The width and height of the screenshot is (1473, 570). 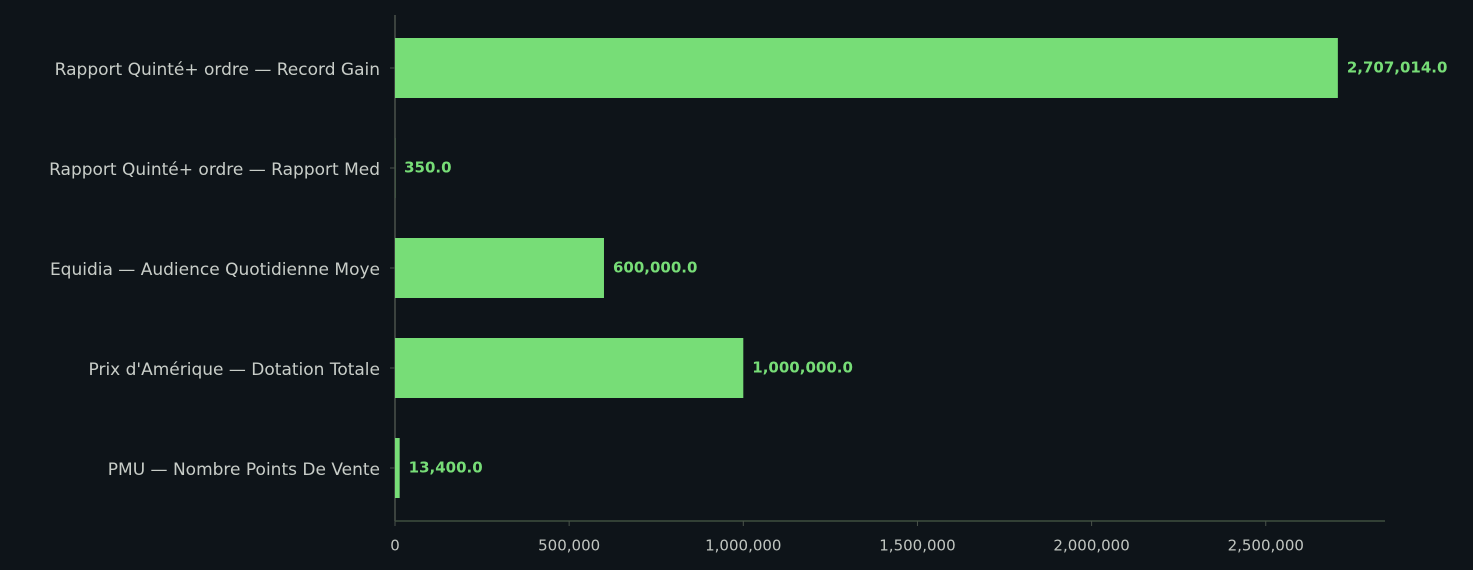 What do you see at coordinates (569, 546) in the screenshot?
I see `x-tick-label: 500,000` at bounding box center [569, 546].